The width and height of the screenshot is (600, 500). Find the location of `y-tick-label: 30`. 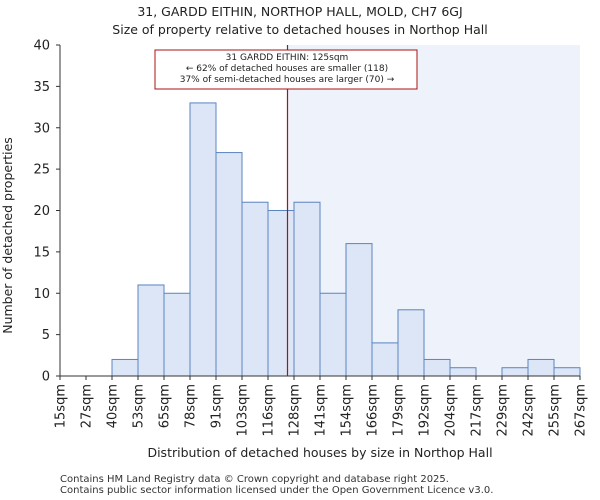

y-tick-label: 30 is located at coordinates (41, 128).